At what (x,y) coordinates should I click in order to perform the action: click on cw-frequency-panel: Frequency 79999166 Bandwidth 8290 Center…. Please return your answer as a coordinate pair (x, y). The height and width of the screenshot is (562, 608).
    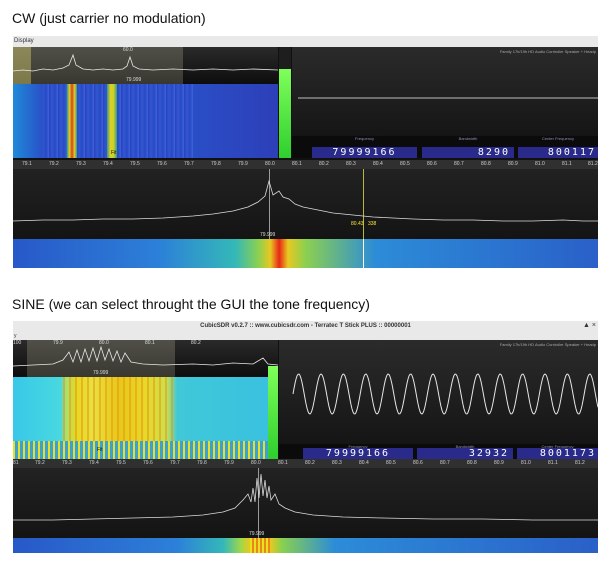
    Looking at the image, I should click on (445, 147).